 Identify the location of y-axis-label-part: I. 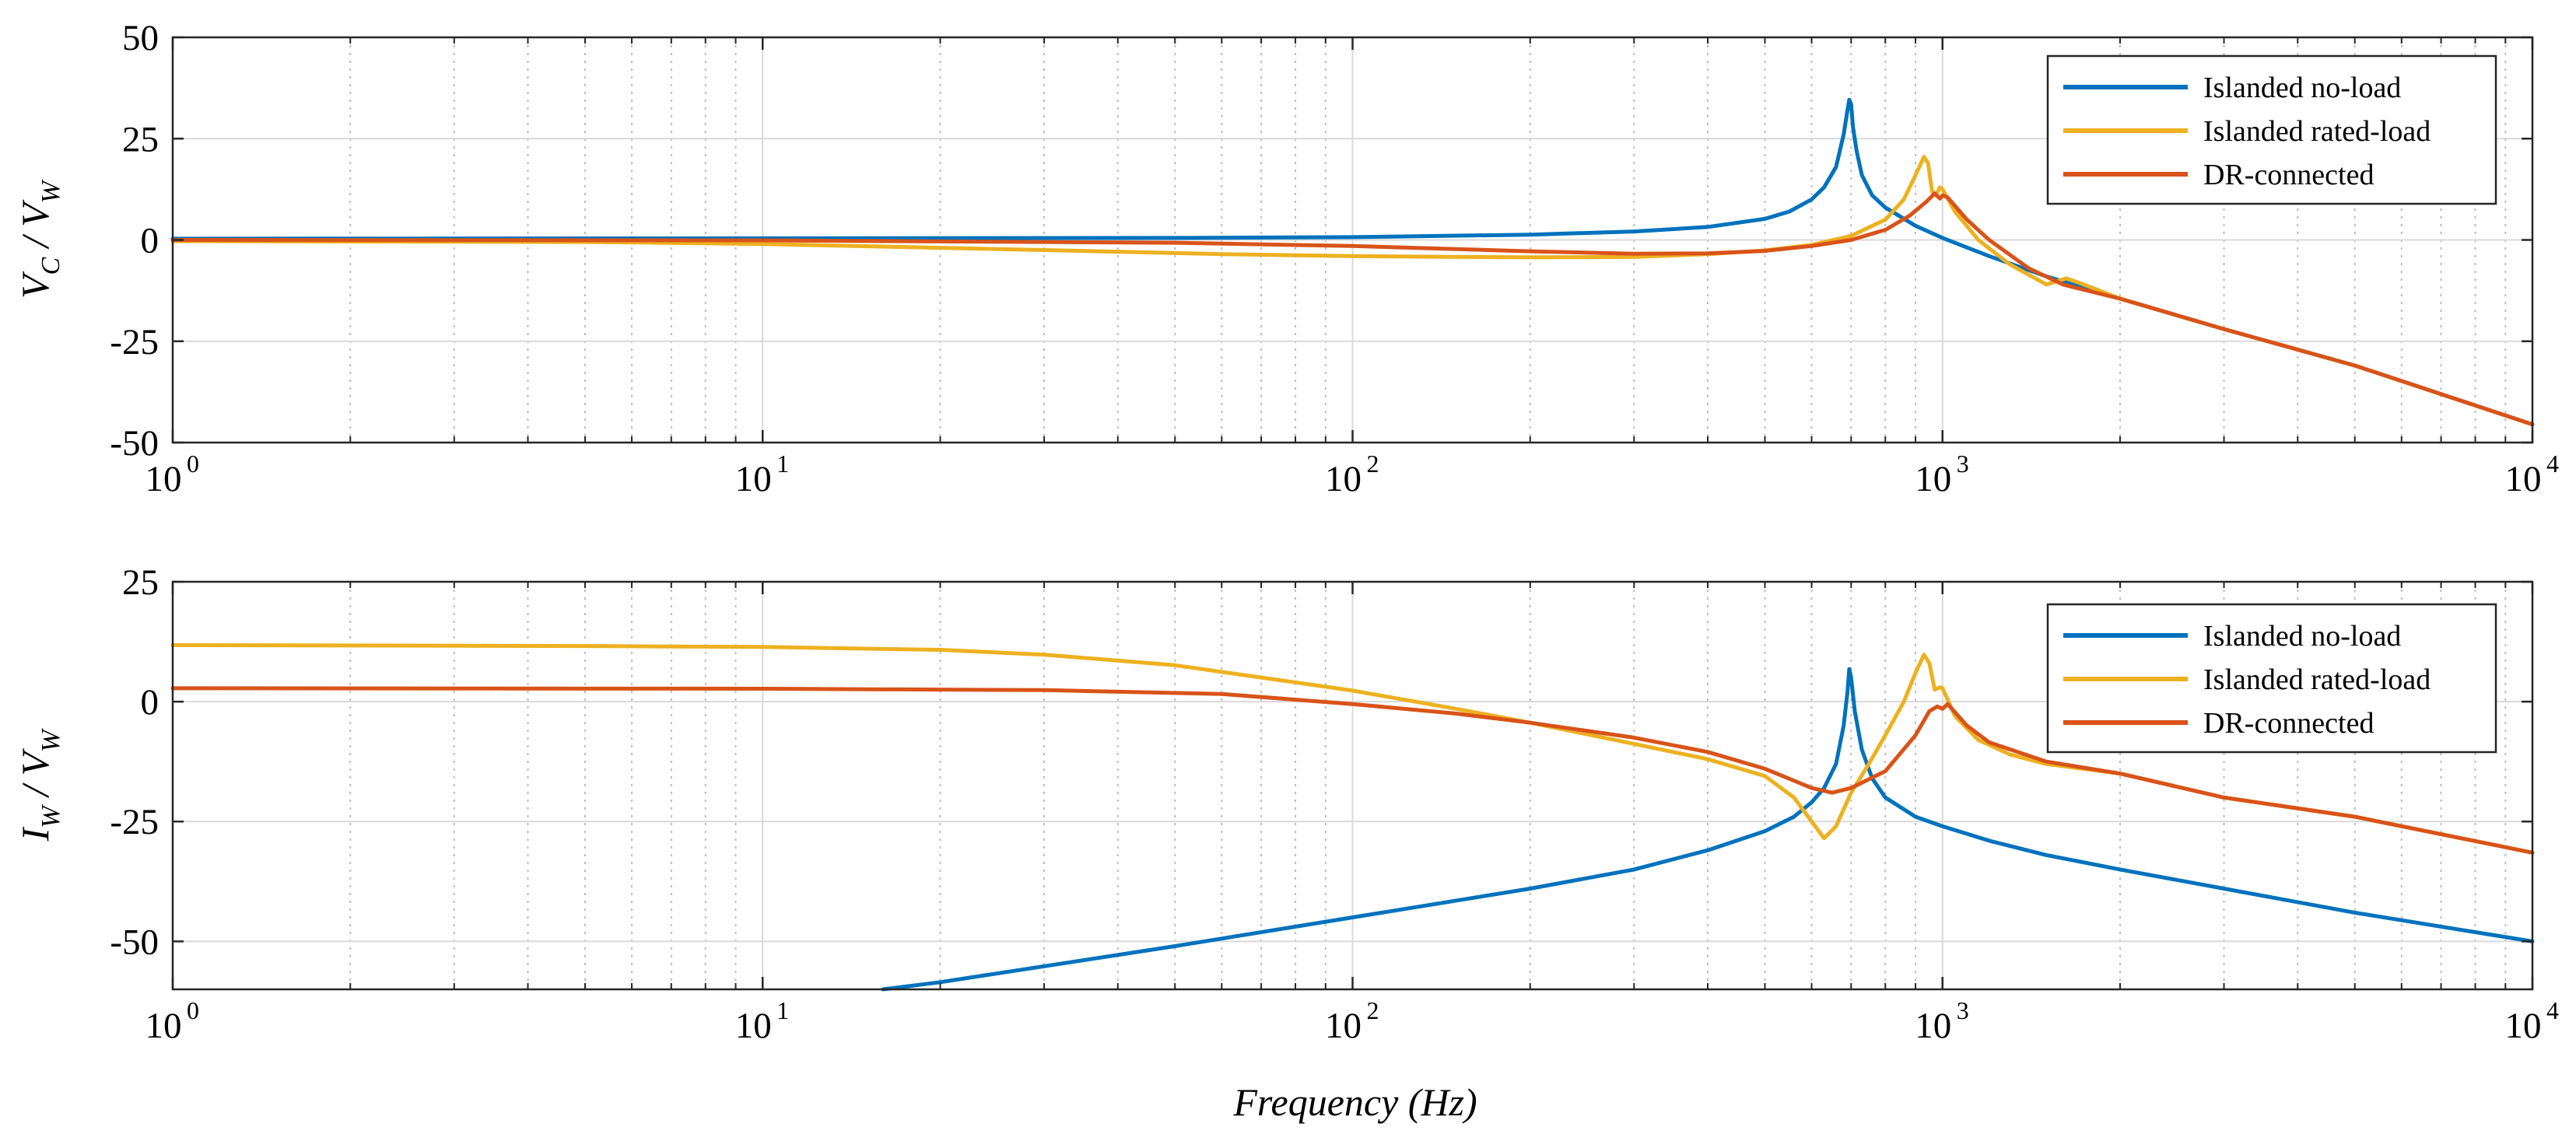
(35, 834).